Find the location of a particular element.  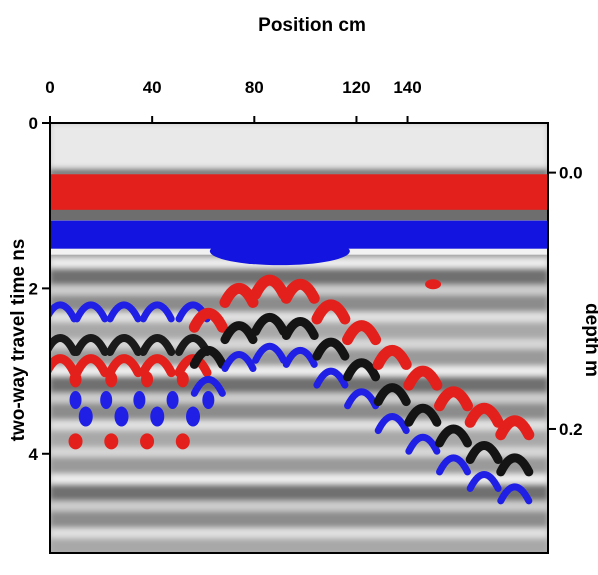

y-left-tick-label: 0 is located at coordinates (33, 123).